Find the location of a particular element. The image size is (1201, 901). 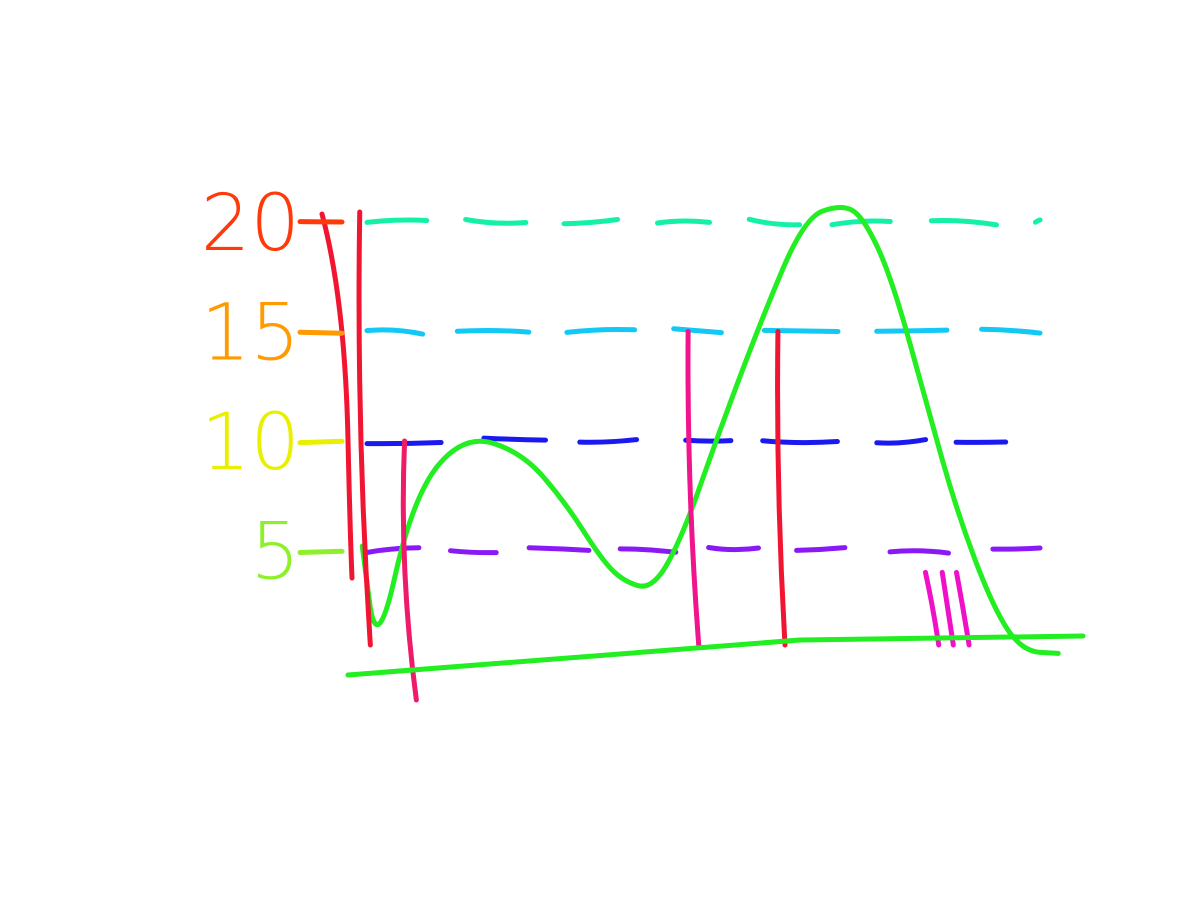

y-axis-line is located at coordinates (337, 396).